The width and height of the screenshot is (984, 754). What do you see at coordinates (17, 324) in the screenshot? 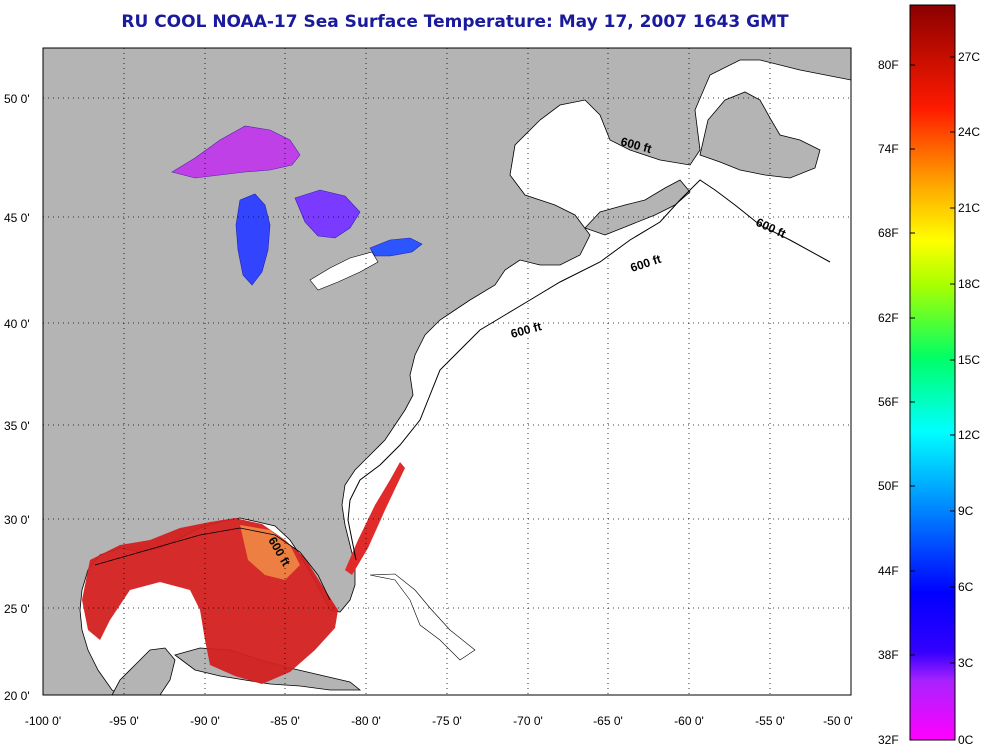
I see `lat-tick-label: 40 0'` at bounding box center [17, 324].